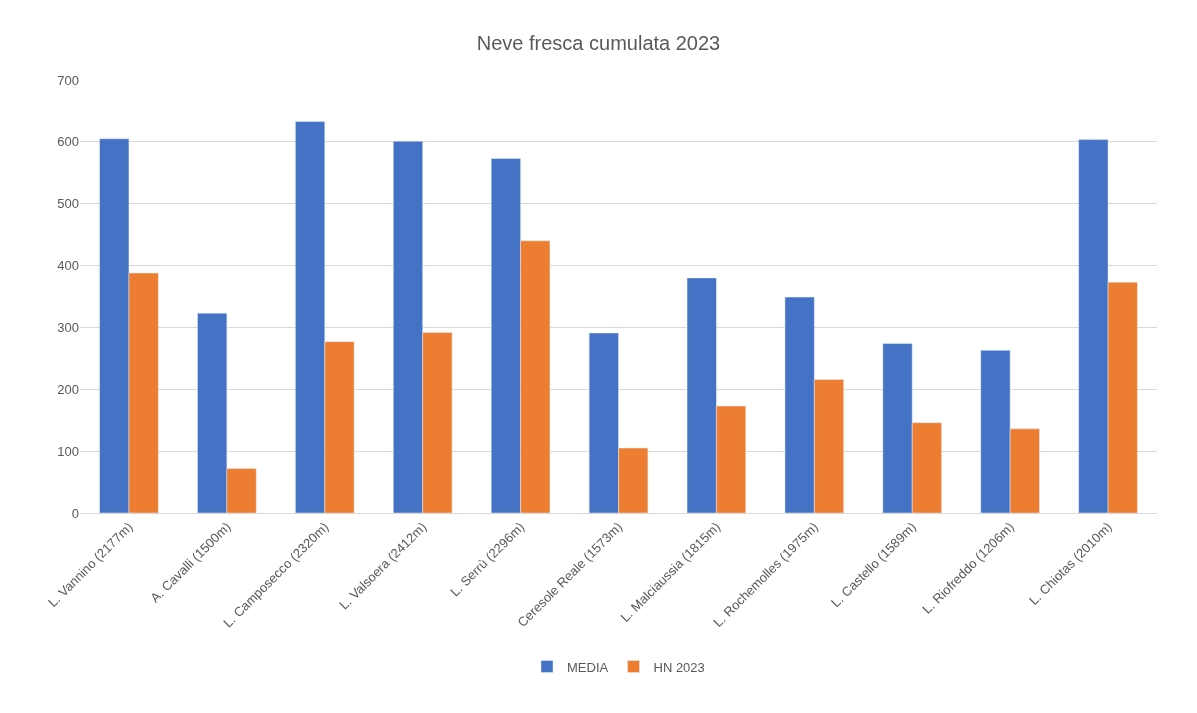 The image size is (1197, 713). I want to click on y-tick-label: 100, so click(68, 451).